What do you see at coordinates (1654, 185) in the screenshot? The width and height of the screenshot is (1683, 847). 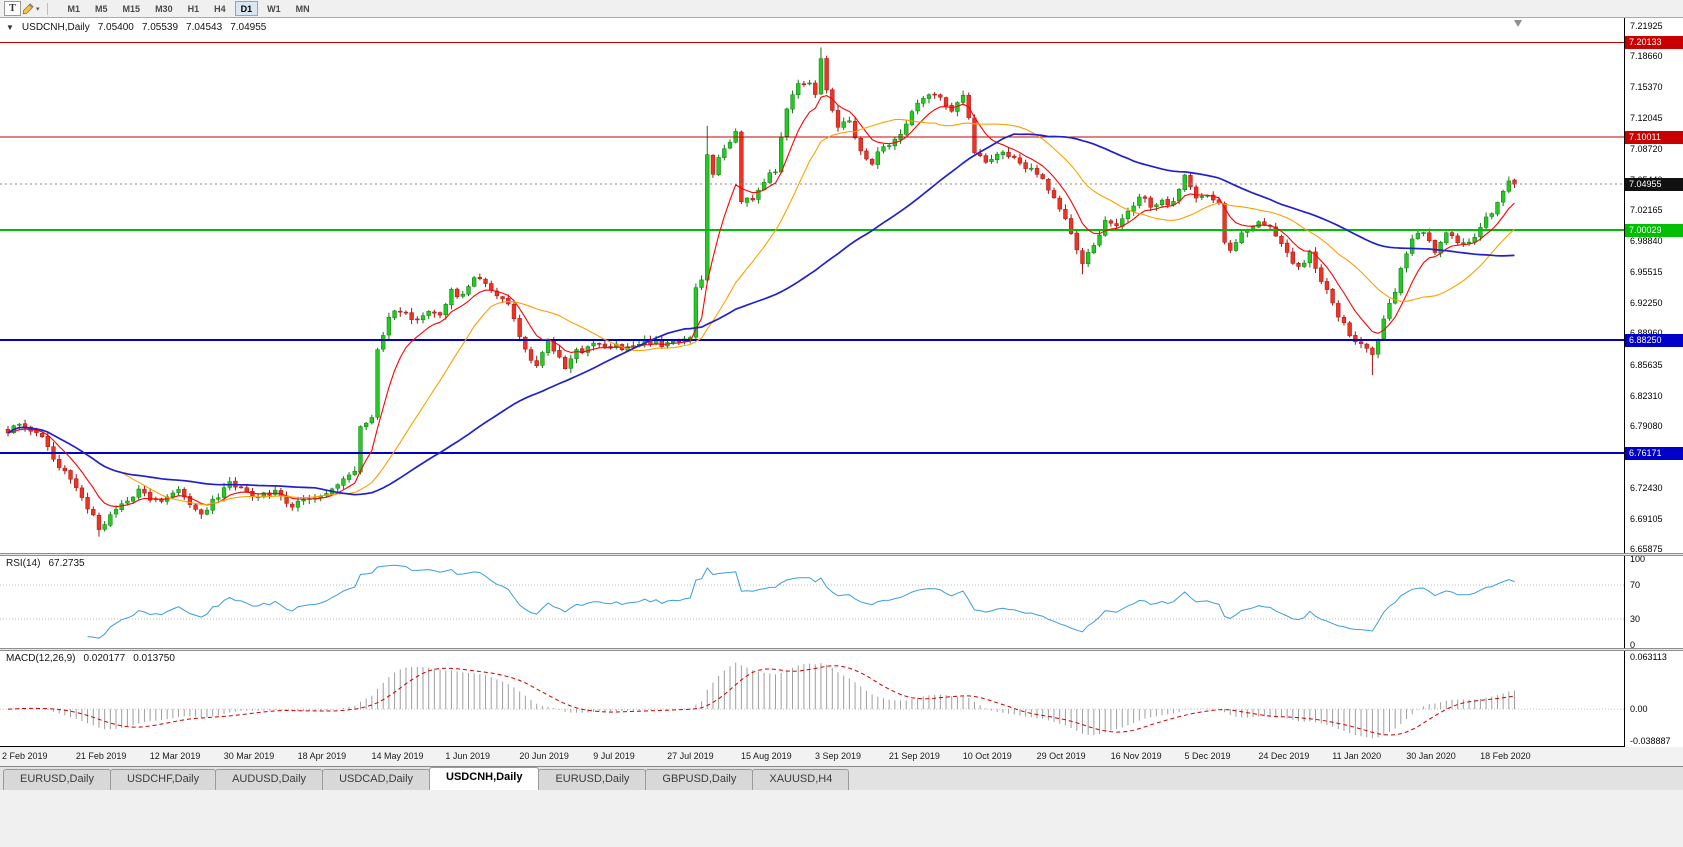 I see `current-price-badge: 7.04955` at bounding box center [1654, 185].